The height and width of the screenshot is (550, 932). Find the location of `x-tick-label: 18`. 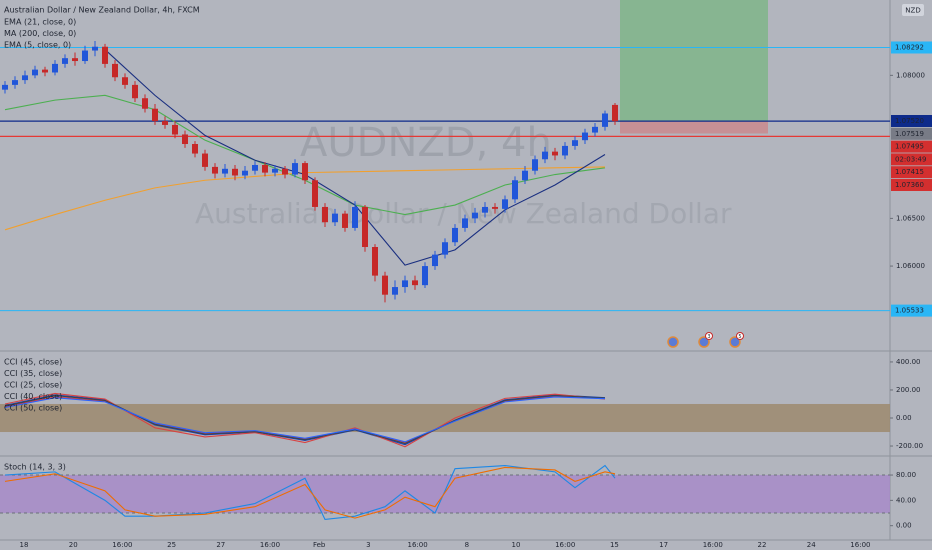

x-tick-label: 18 is located at coordinates (24, 545).